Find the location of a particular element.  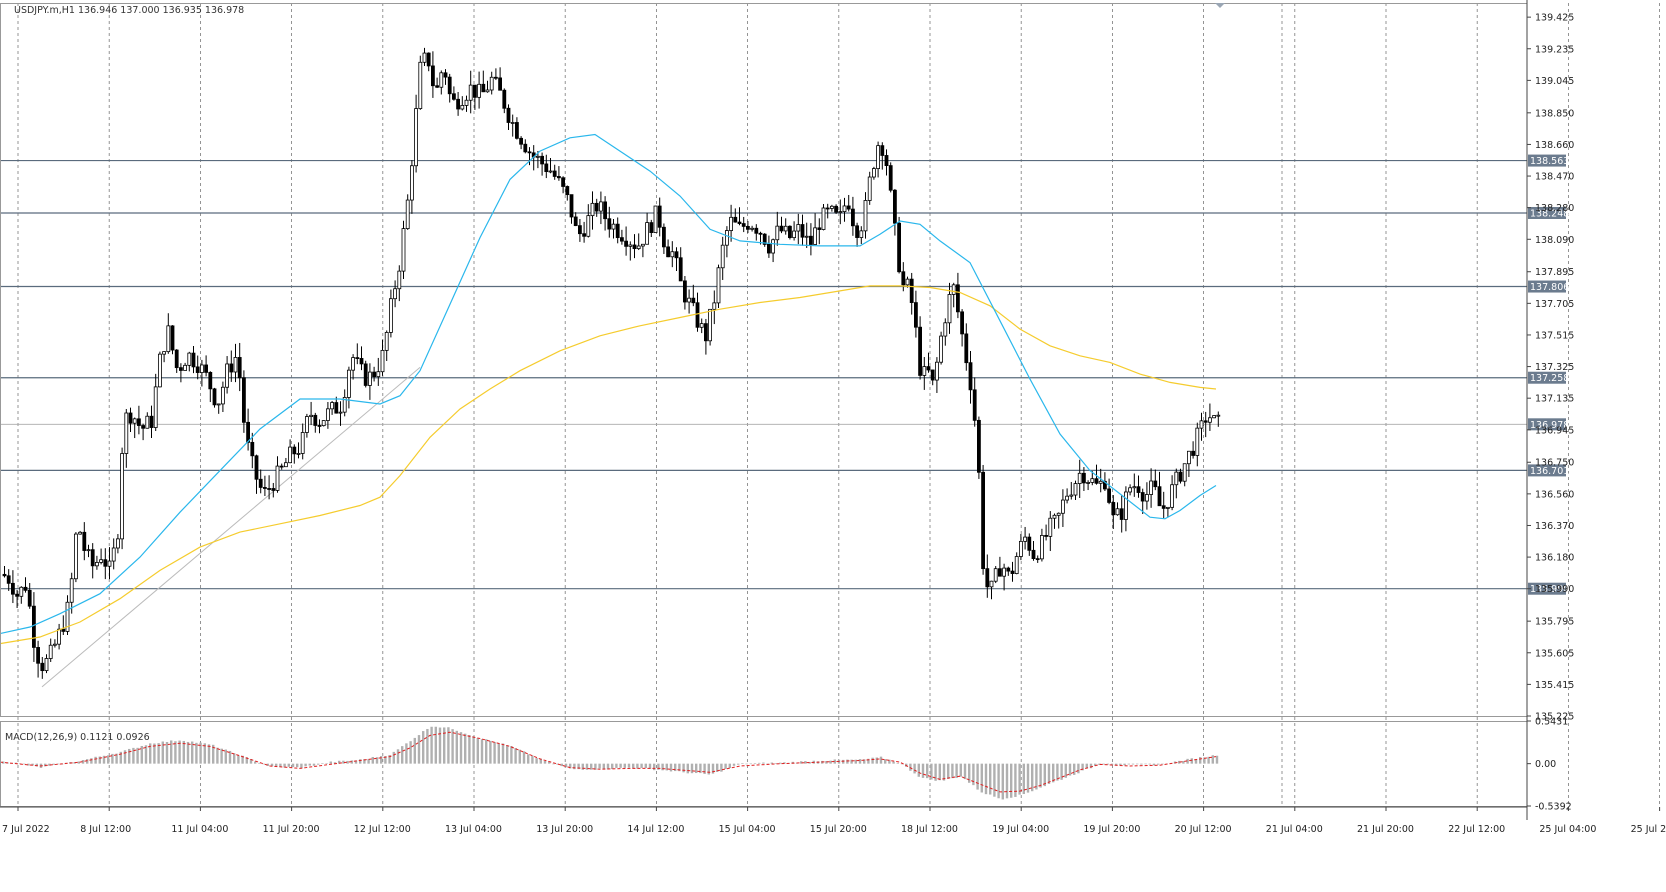

time-label: 22 Jul 12:00 is located at coordinates (1476, 829).